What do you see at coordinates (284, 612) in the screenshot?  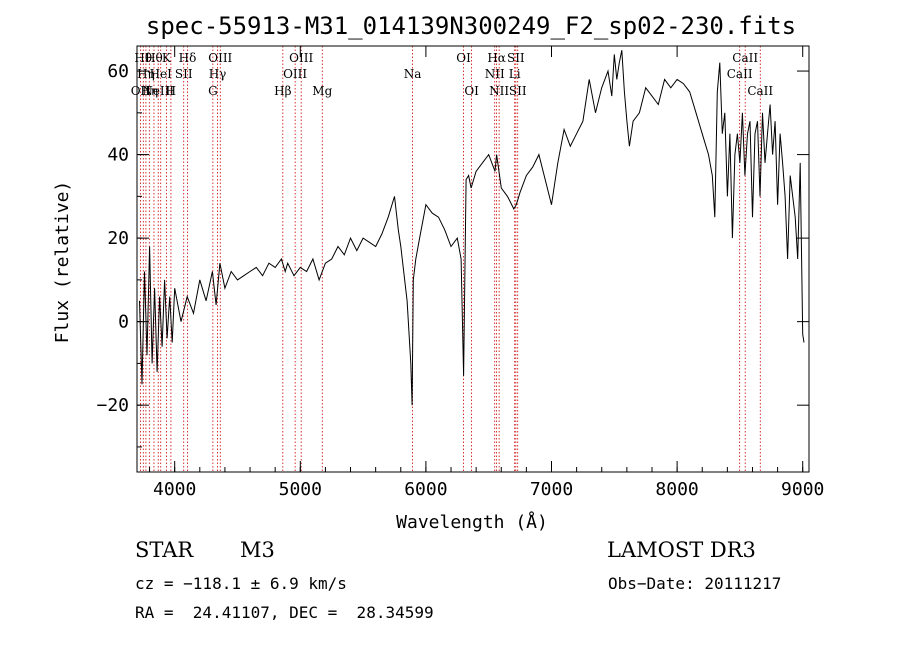 I see `coordinates: RA = 24.41107, DEC = 28.34599` at bounding box center [284, 612].